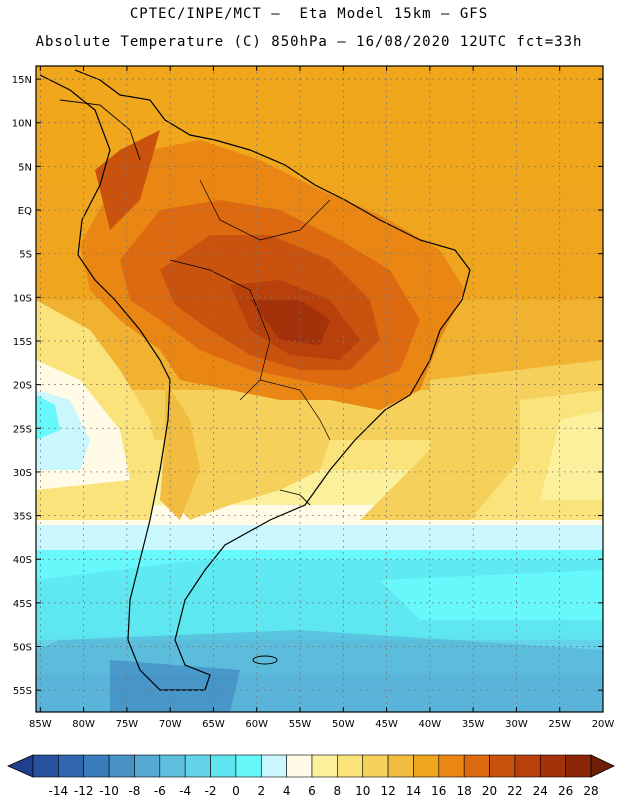 This screenshot has height=800, width=618. Describe the element at coordinates (25, 167) in the screenshot. I see `lat-label: 5N` at that location.